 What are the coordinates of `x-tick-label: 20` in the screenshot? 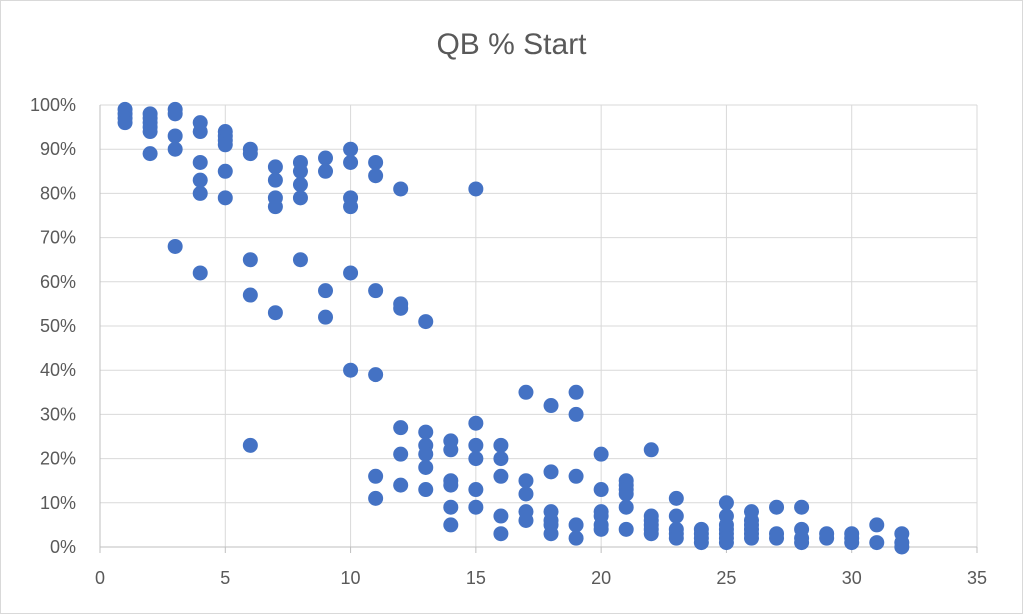 It's located at (601, 578).